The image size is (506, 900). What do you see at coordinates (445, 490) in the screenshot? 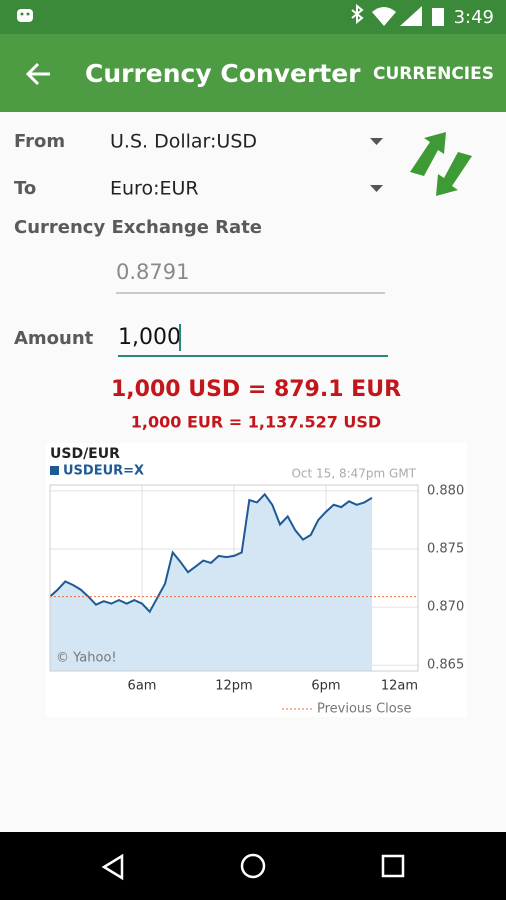
I see `y-tick-label: 0.880` at bounding box center [445, 490].